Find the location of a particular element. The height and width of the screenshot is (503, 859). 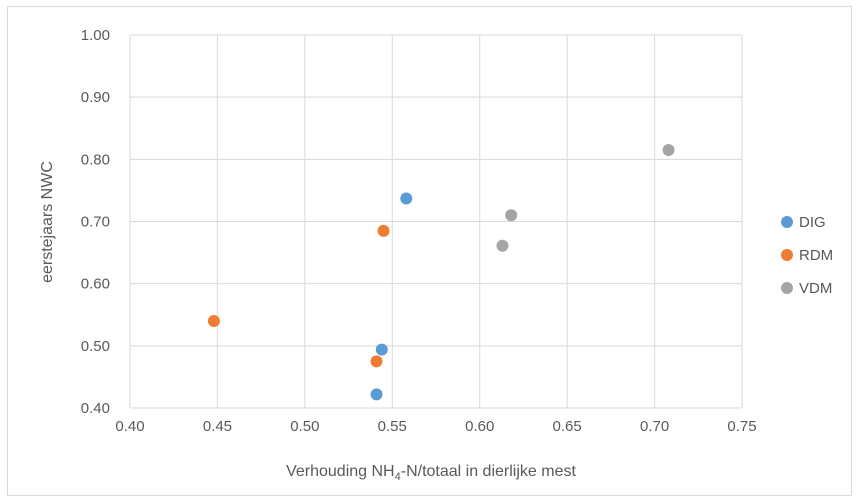

x-tick-label: 0.60 is located at coordinates (479, 426).